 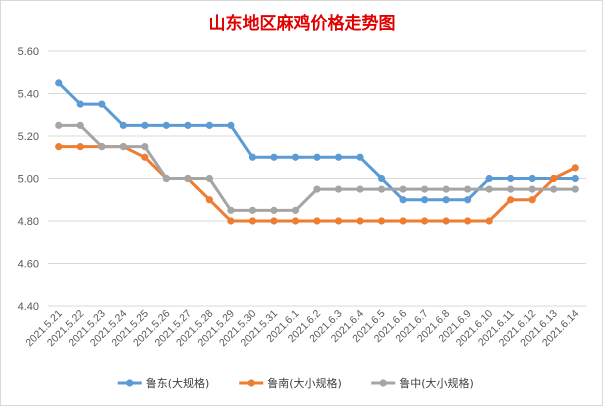 I want to click on legend-label: 鲁东(大规格), so click(x=178, y=383).